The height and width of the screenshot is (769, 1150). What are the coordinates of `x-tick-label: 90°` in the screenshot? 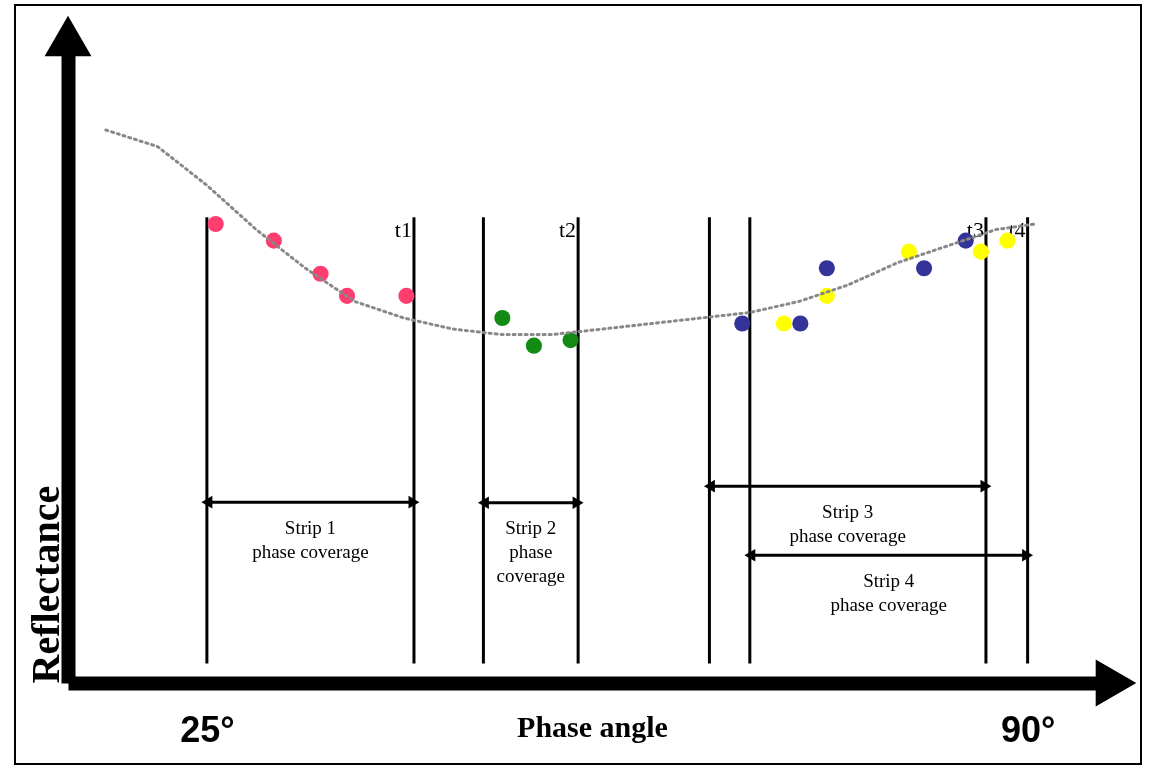 It's located at (1028, 729).